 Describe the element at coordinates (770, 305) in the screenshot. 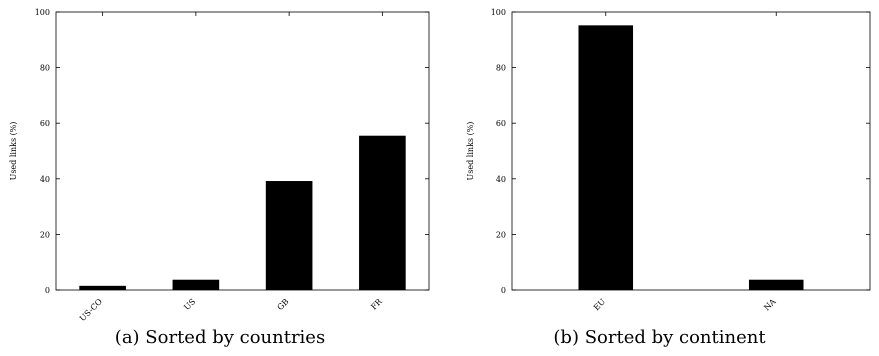

I see `x-tick-label: NA` at that location.